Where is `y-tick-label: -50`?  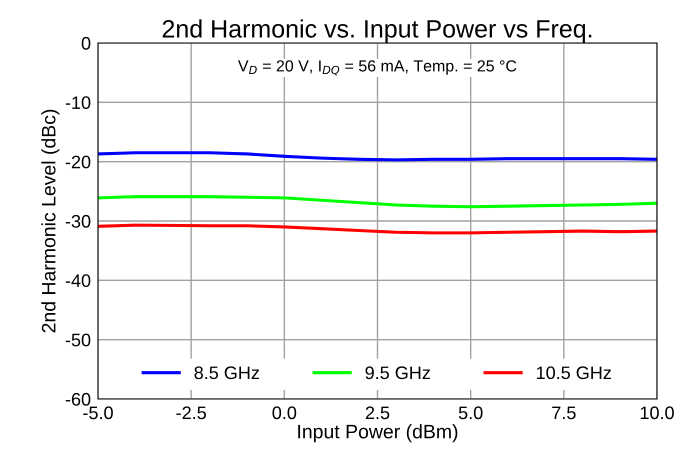 y-tick-label: -50 is located at coordinates (78, 340).